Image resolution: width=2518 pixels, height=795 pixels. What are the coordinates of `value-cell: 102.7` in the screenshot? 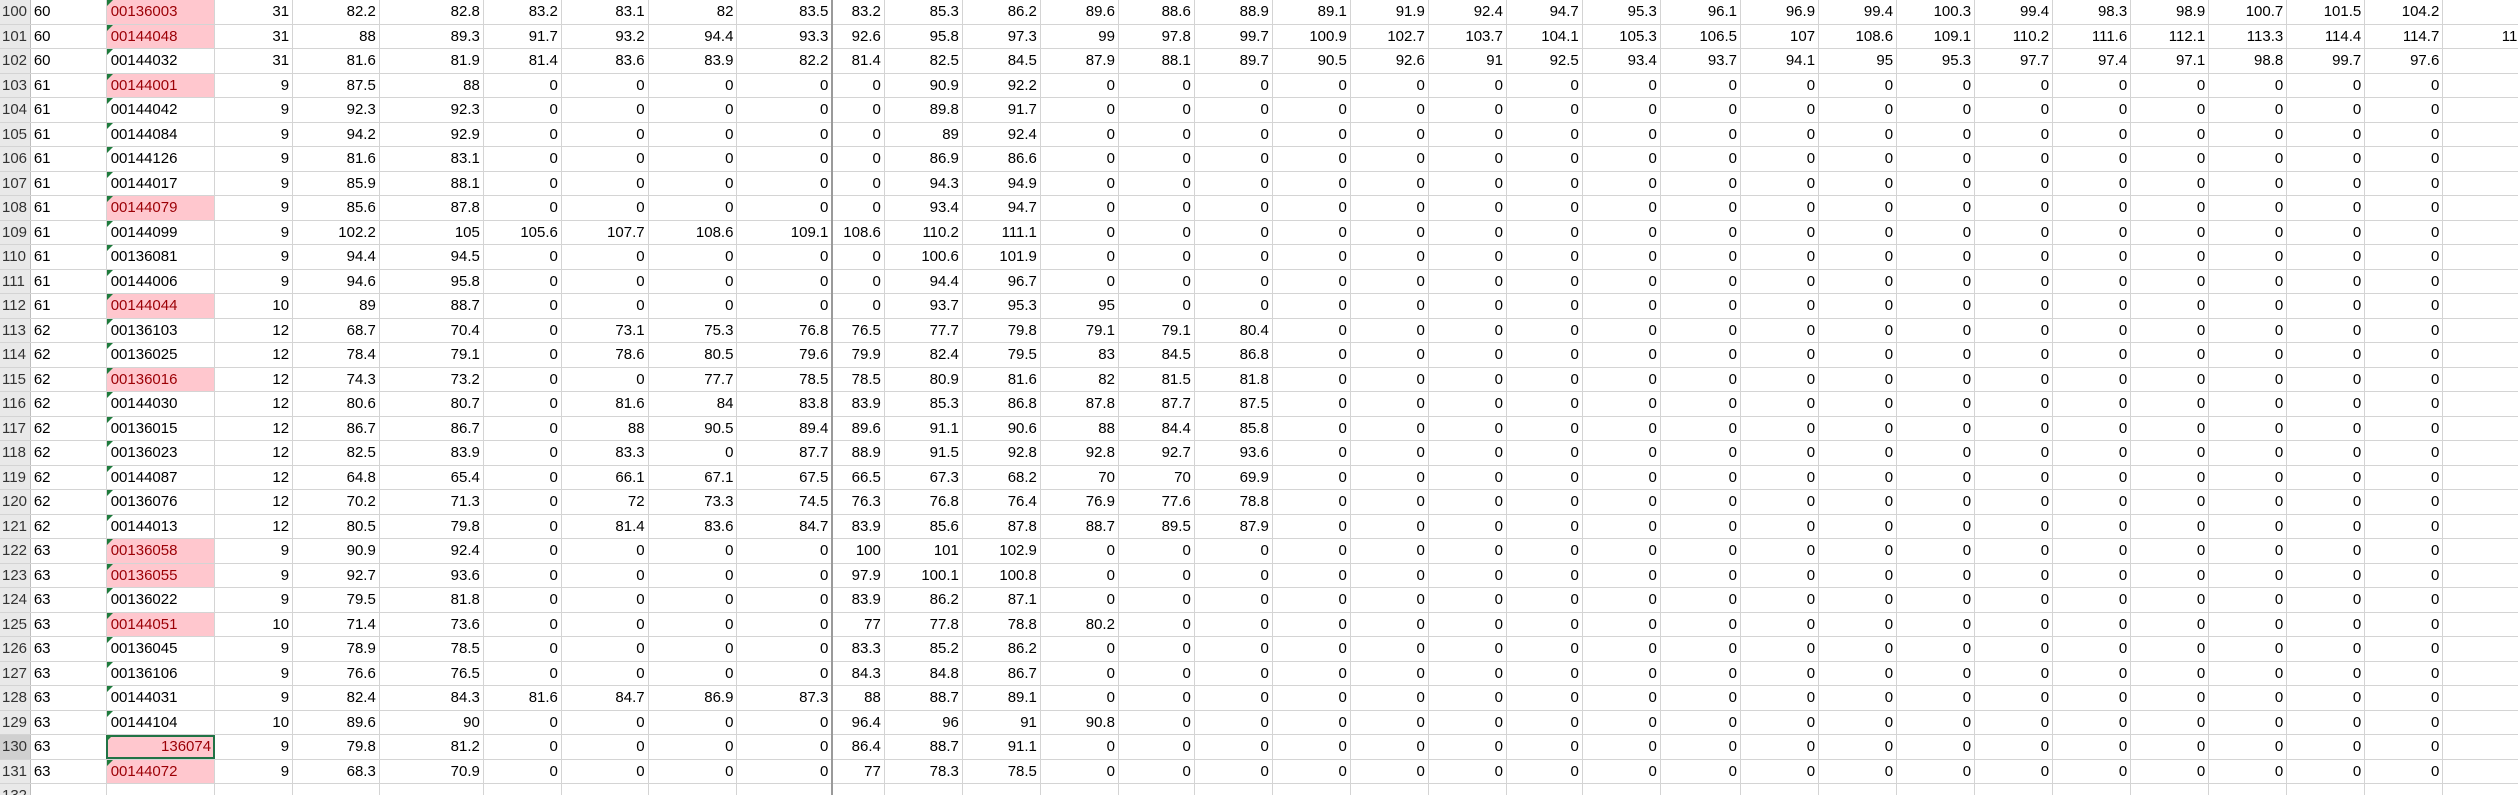 It's located at (1389, 36).